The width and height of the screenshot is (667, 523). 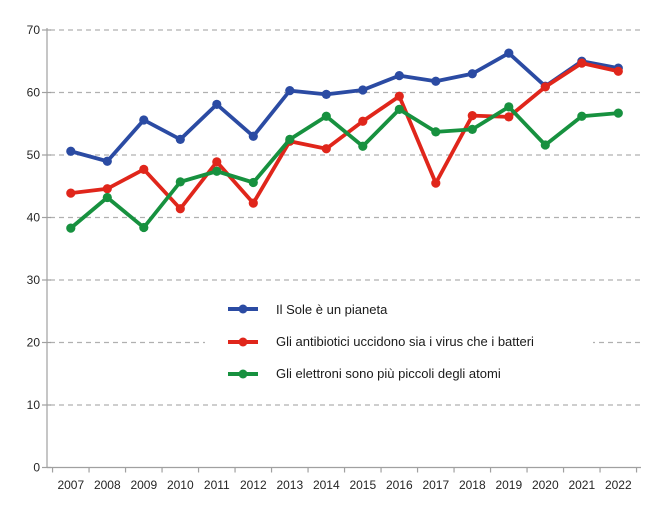 I want to click on data-point-s1-2011, so click(x=217, y=162).